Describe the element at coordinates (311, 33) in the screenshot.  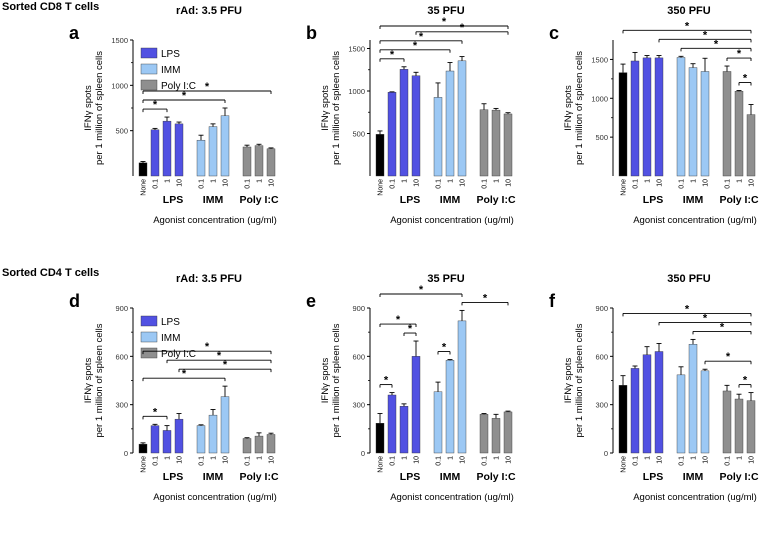
I see `panel-letter: b` at that location.